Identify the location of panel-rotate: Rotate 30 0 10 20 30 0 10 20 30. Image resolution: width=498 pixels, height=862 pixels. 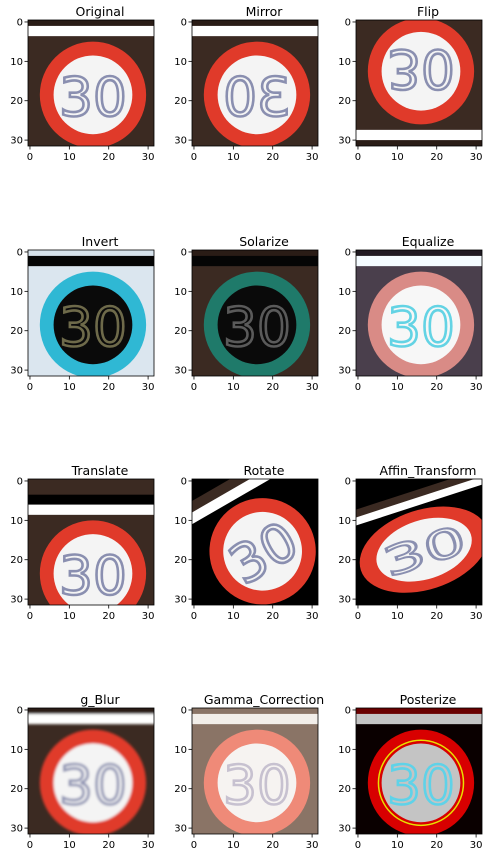
(259, 542).